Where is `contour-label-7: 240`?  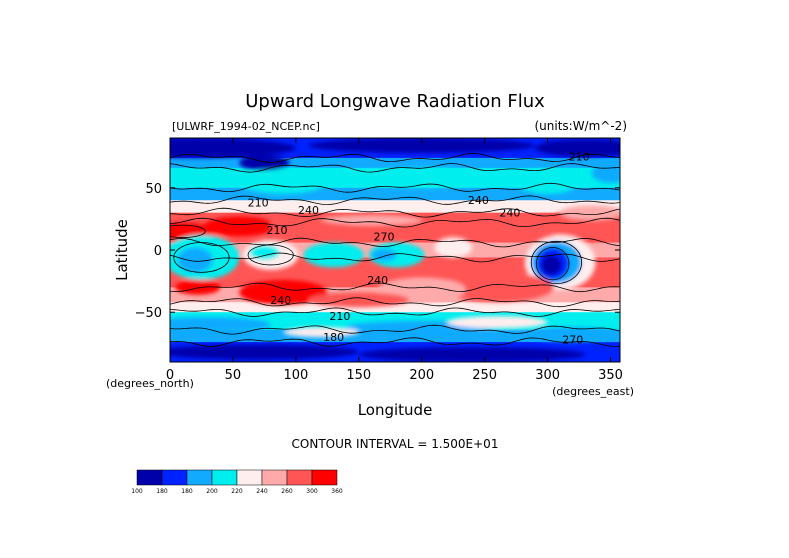
contour-label-7: 240 is located at coordinates (280, 300).